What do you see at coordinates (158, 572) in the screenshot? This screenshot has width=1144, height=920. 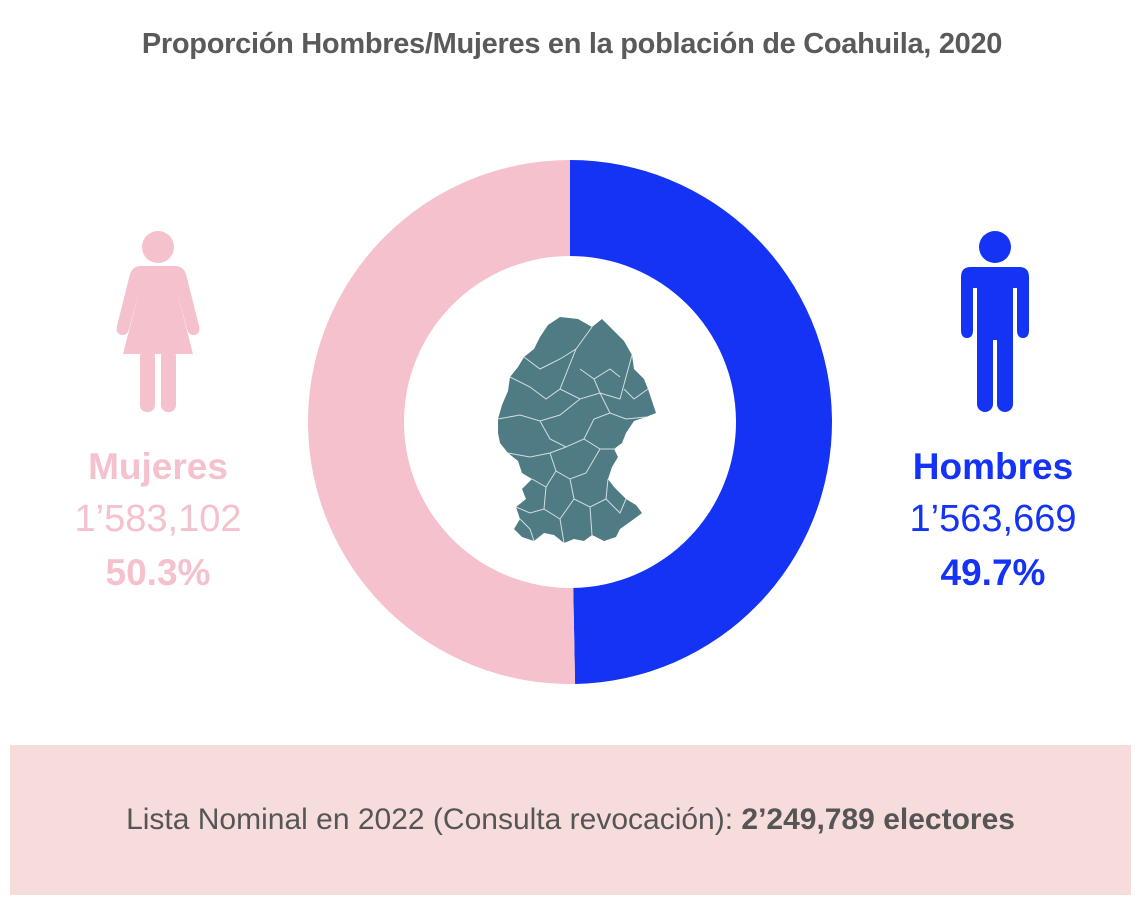 I see `mujeres-percent: 50.3%` at bounding box center [158, 572].